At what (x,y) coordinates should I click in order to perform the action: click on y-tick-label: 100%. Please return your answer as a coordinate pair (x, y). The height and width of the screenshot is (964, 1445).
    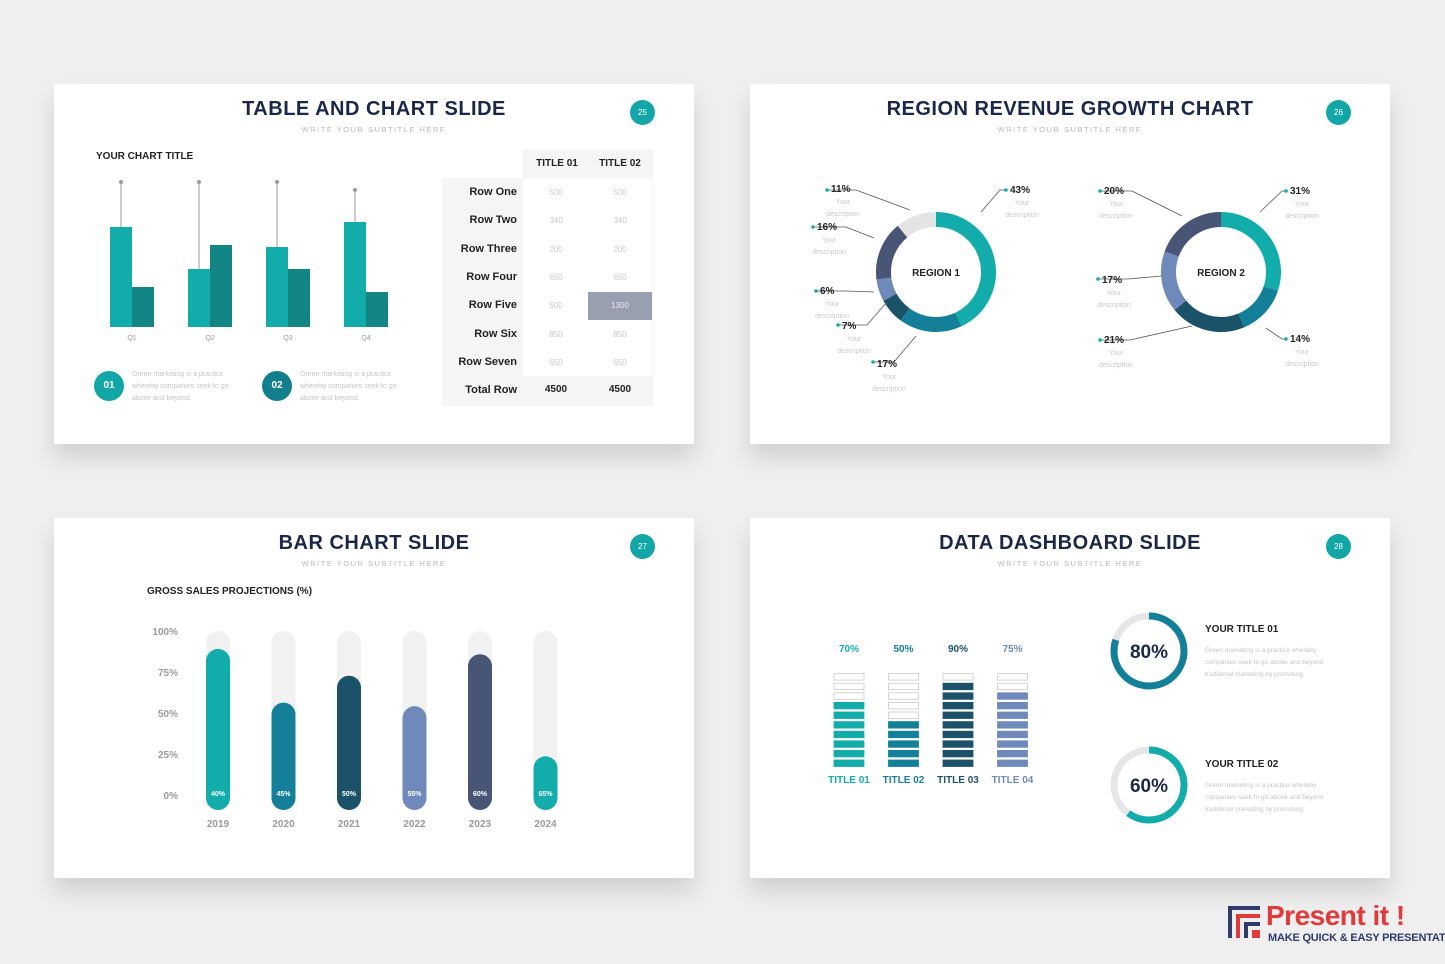
    Looking at the image, I should click on (165, 632).